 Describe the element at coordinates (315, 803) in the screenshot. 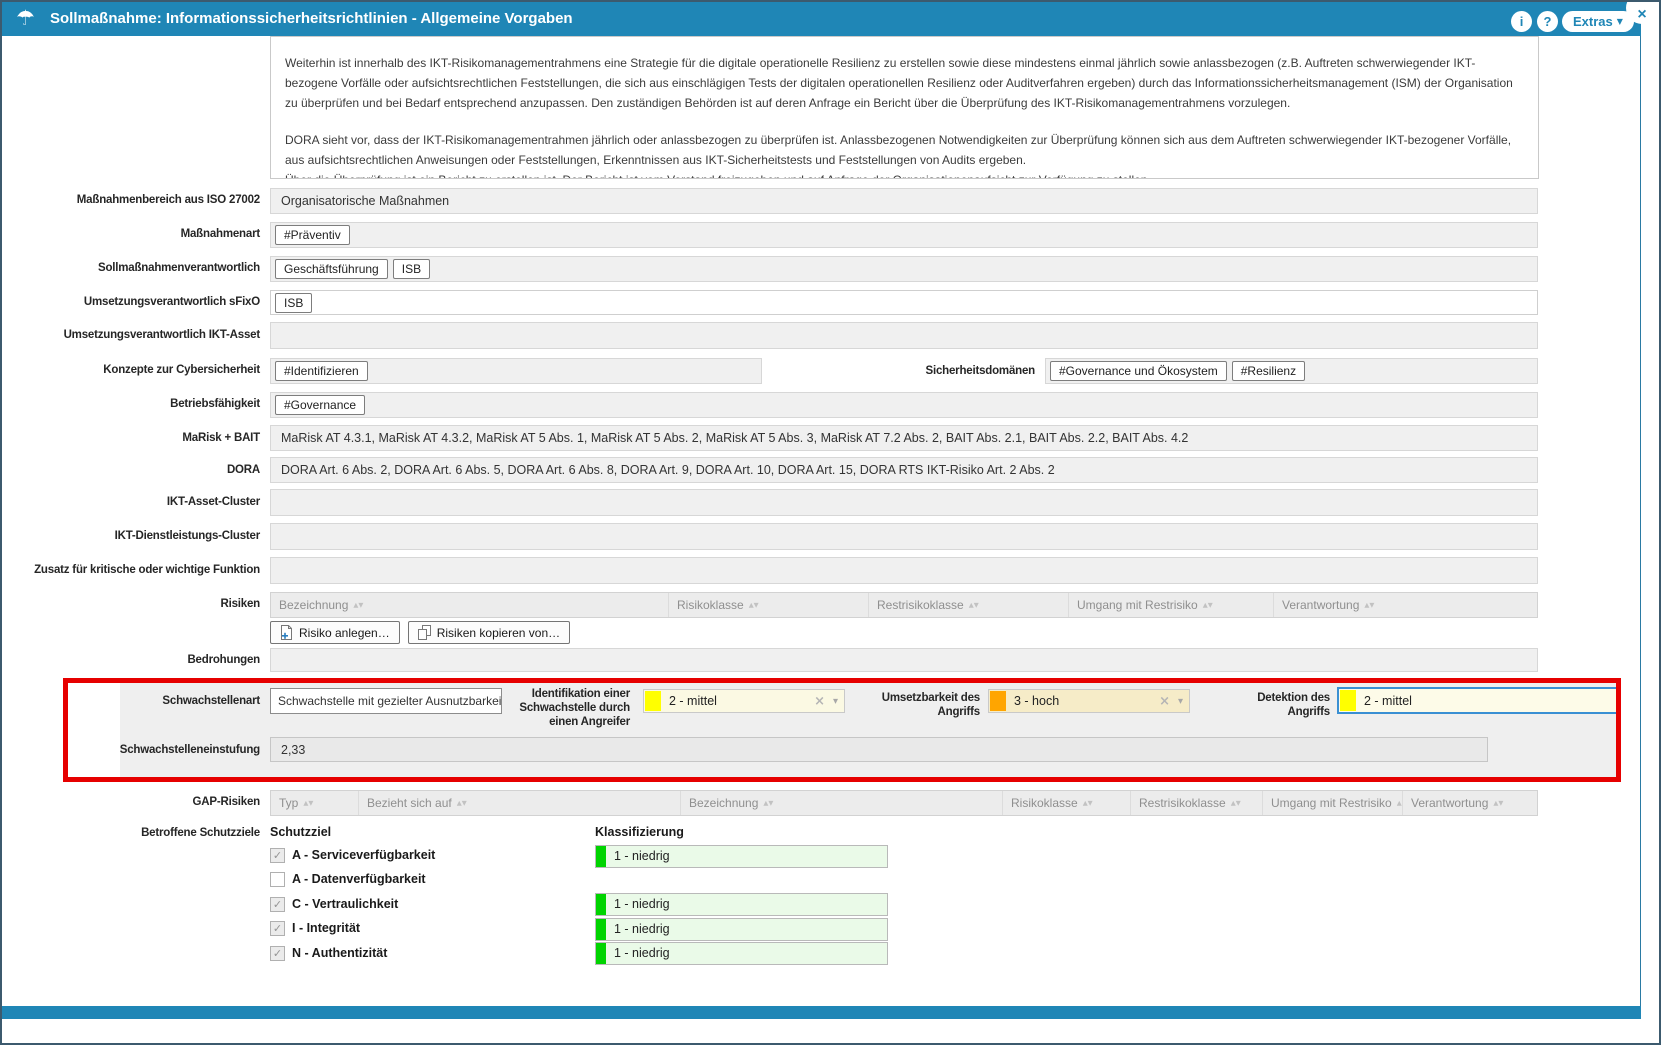

I see `column-header-typ: Typ ▲▼` at that location.